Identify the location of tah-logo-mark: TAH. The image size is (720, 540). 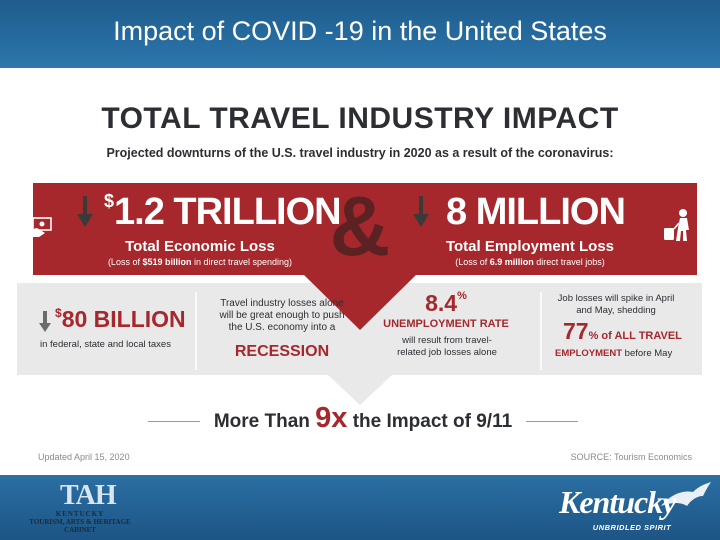
(88, 495).